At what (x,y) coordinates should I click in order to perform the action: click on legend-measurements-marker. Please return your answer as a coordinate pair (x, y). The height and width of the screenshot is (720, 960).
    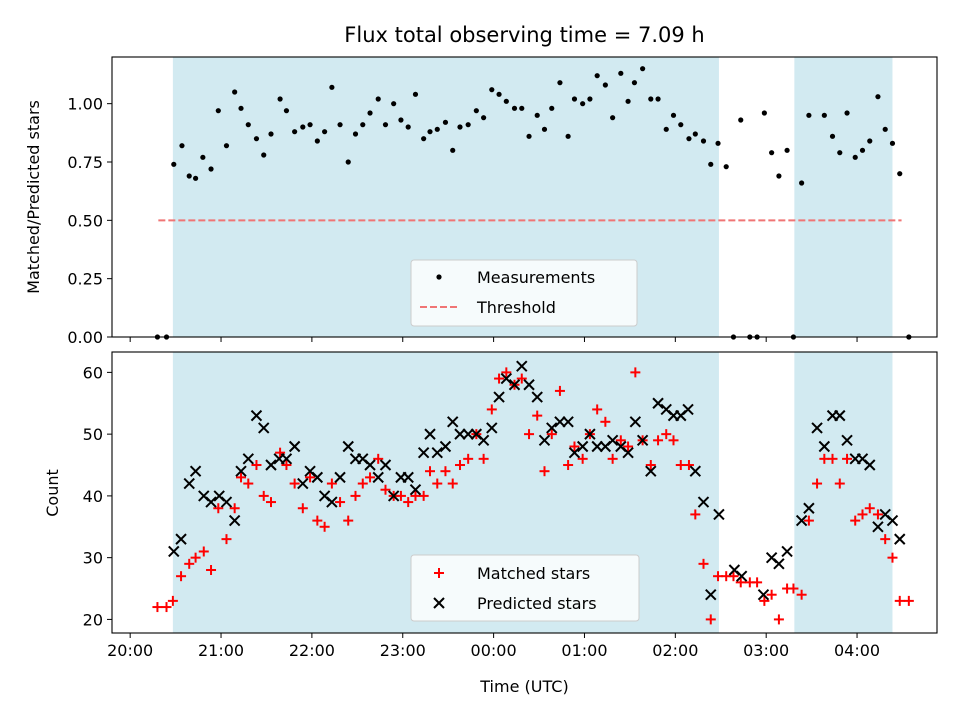
    Looking at the image, I should click on (439, 277).